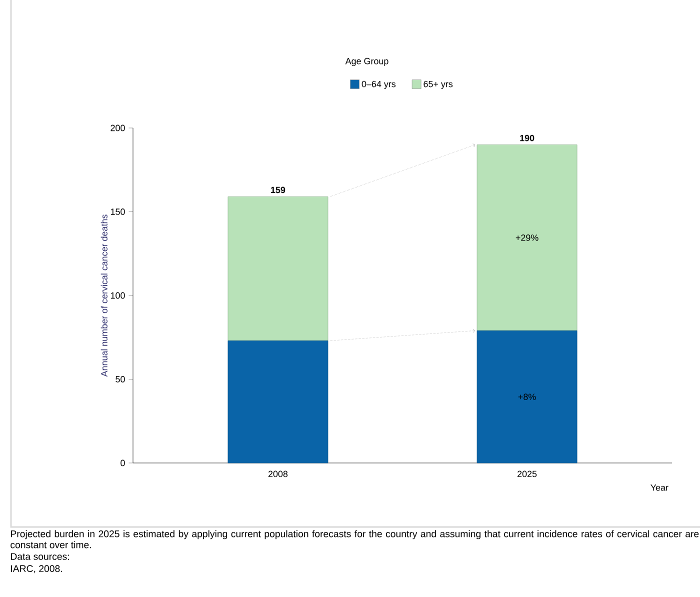  Describe the element at coordinates (120, 379) in the screenshot. I see `y-tick-label: 50` at that location.